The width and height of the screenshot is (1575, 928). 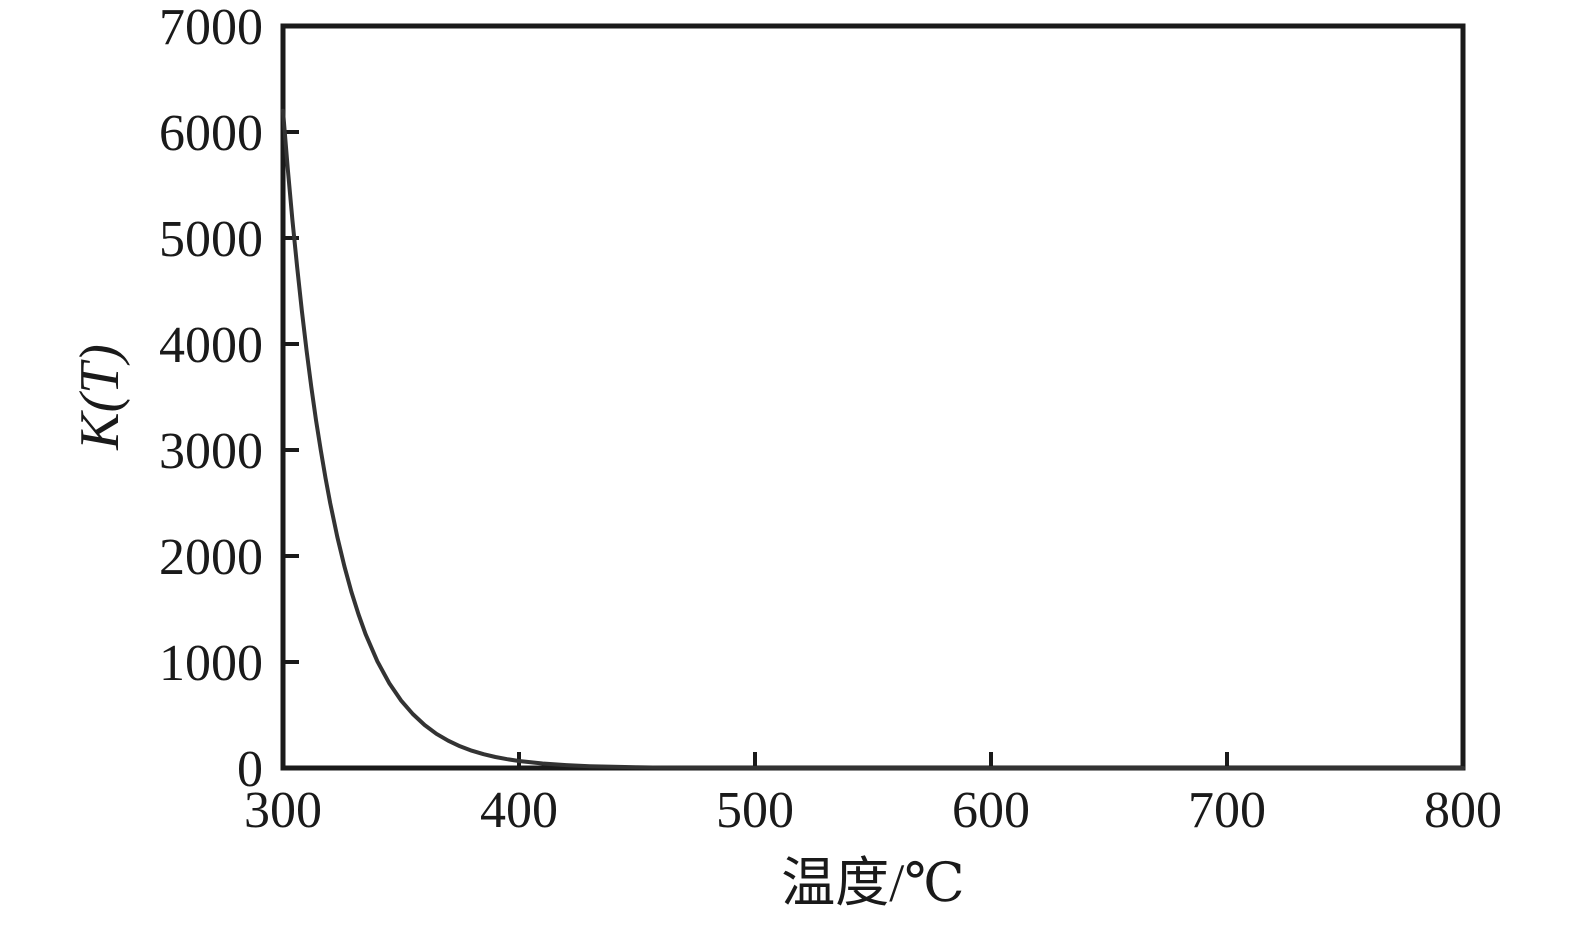 I want to click on y-axis-title: K(T), so click(x=100, y=397).